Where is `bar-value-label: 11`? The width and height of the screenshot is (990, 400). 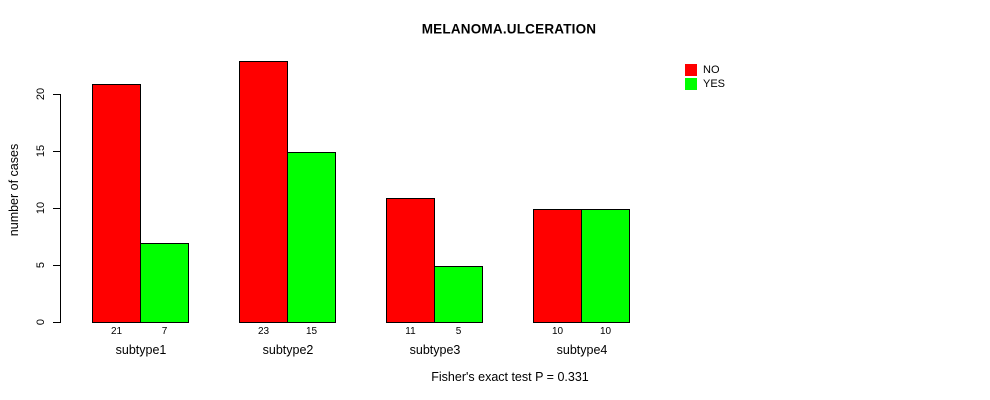 bar-value-label: 11 is located at coordinates (410, 331).